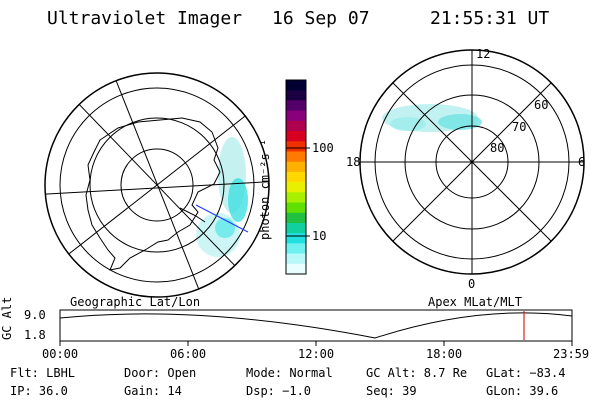 The image size is (600, 400). I want to click on altitude-tick-high: 9.0, so click(35, 315).